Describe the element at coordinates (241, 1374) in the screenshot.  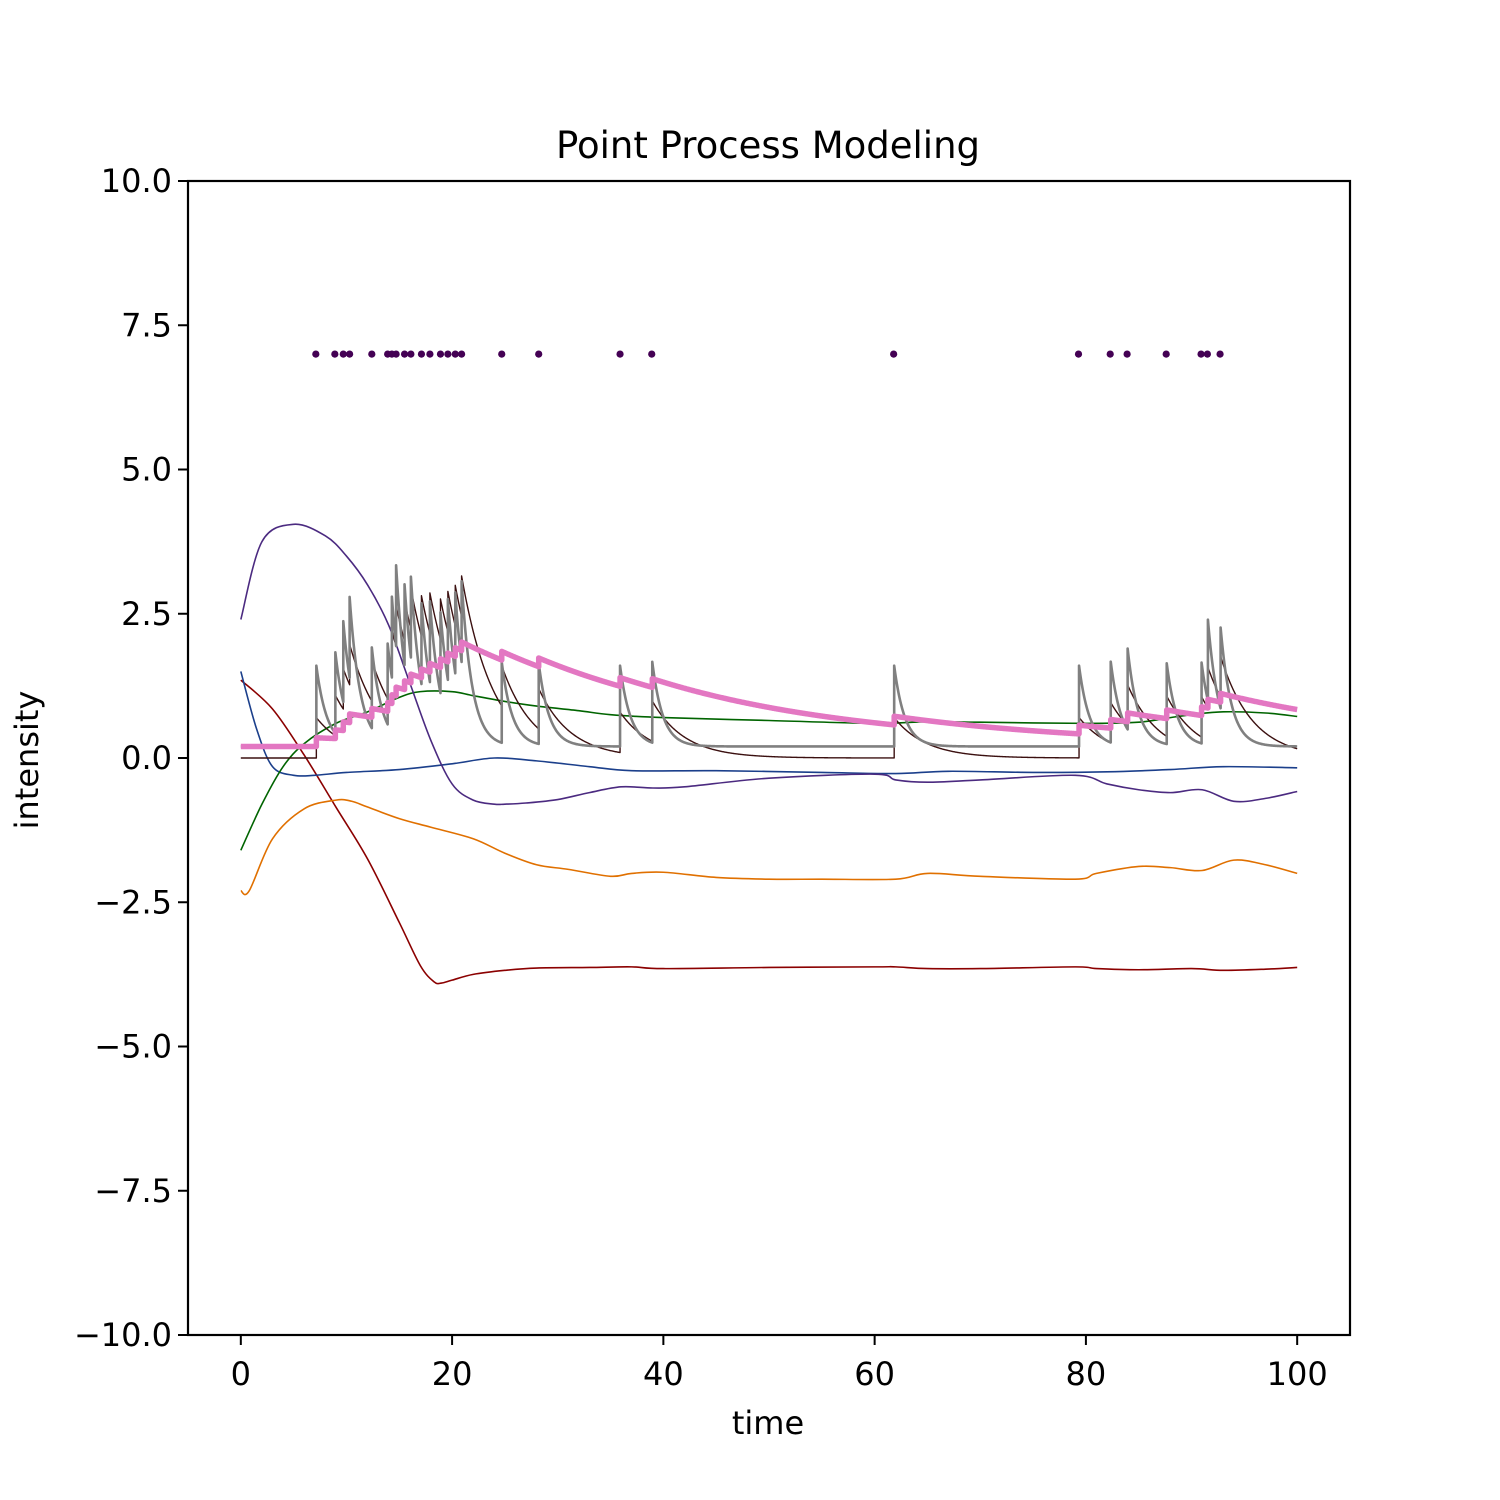
I see `x-tick-label: 0` at that location.